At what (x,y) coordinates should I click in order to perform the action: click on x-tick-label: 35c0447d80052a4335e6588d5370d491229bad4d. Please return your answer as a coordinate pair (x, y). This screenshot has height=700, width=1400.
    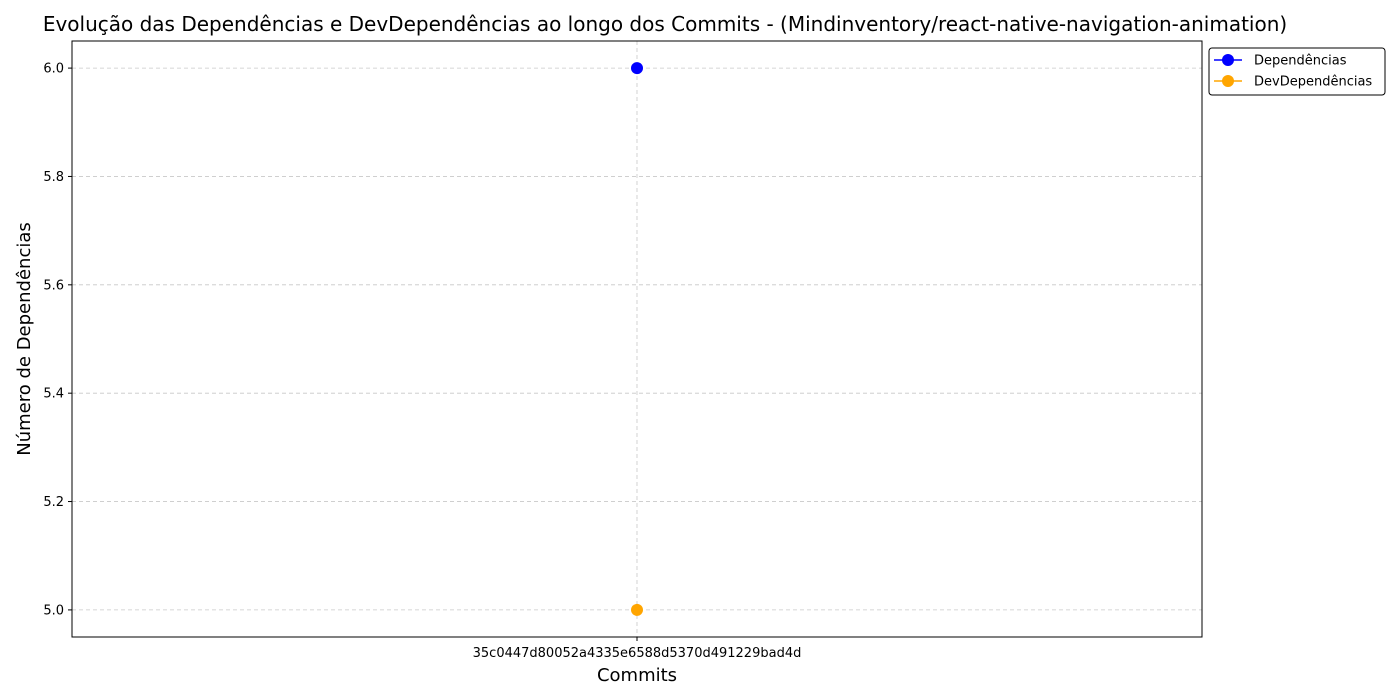
    Looking at the image, I should click on (637, 653).